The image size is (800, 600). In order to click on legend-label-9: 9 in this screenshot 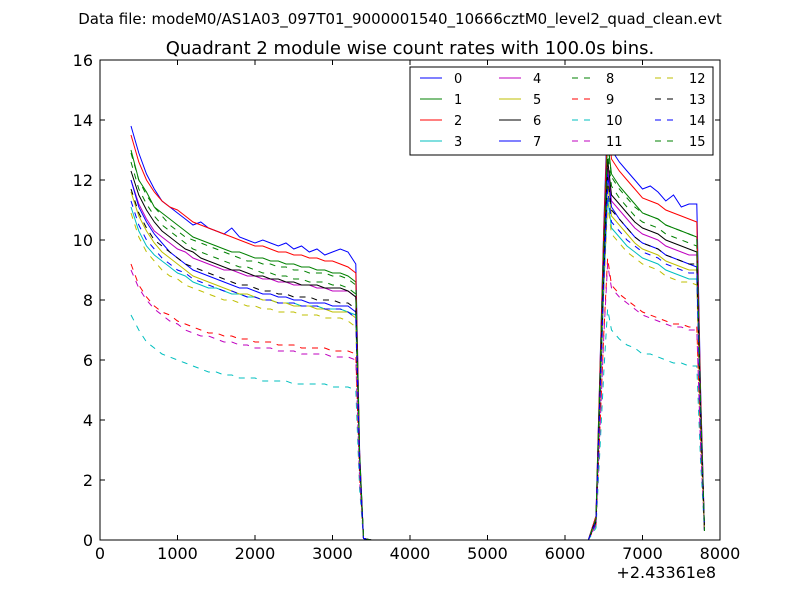, I will do `click(610, 100)`.